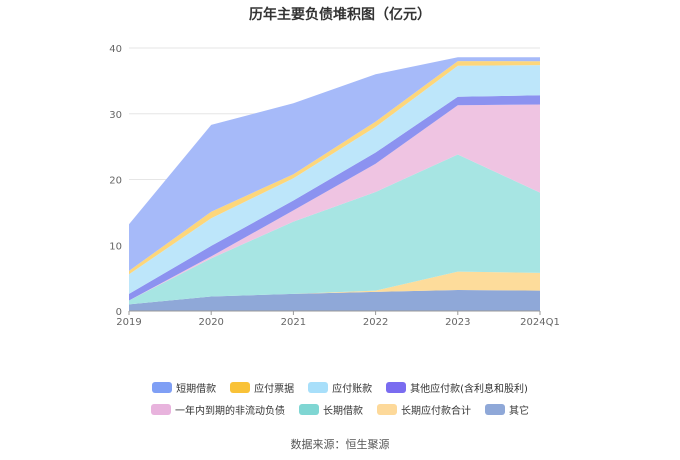 The height and width of the screenshot is (460, 680). What do you see at coordinates (469, 389) in the screenshot?
I see `legend-label: 其他应付款(含利息和股利)` at bounding box center [469, 389].